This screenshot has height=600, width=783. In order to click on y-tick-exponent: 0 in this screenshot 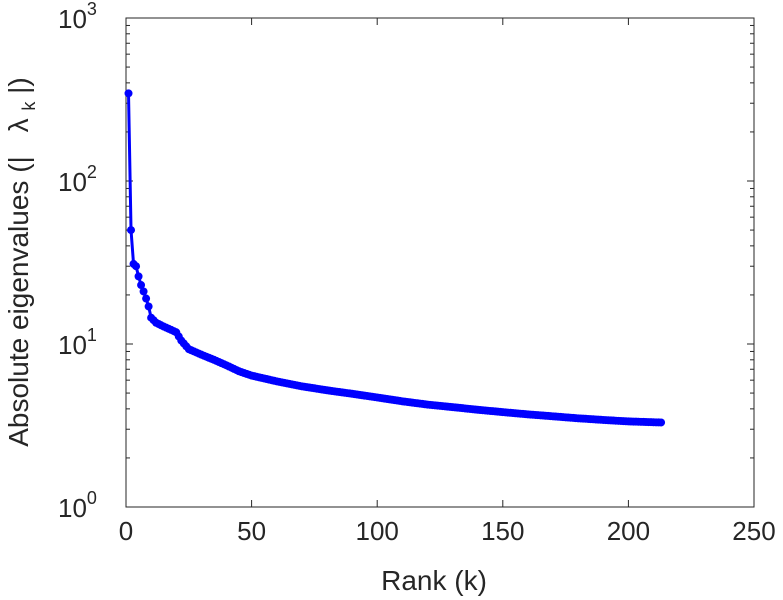, I will do `click(92, 498)`.